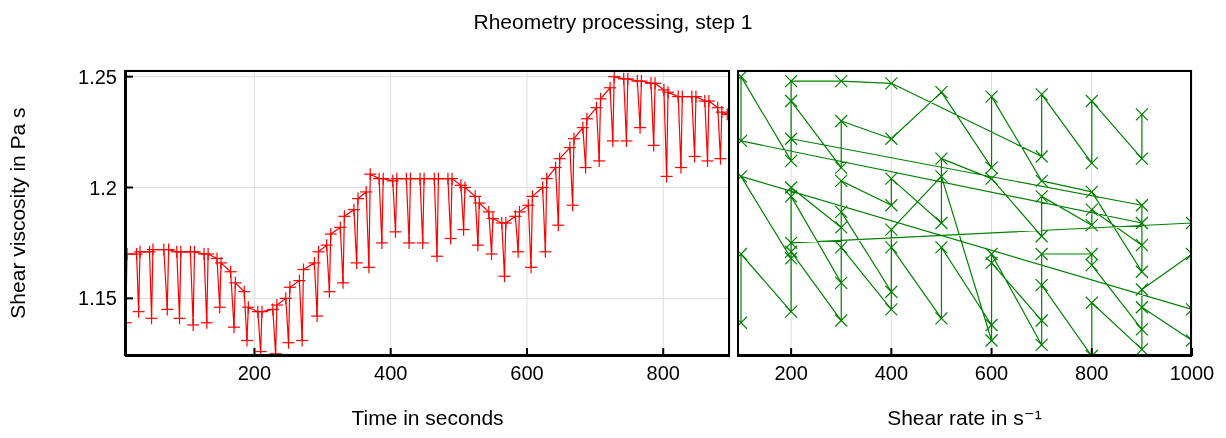  Describe the element at coordinates (427, 418) in the screenshot. I see `x-axis-title: Time in seconds` at that location.